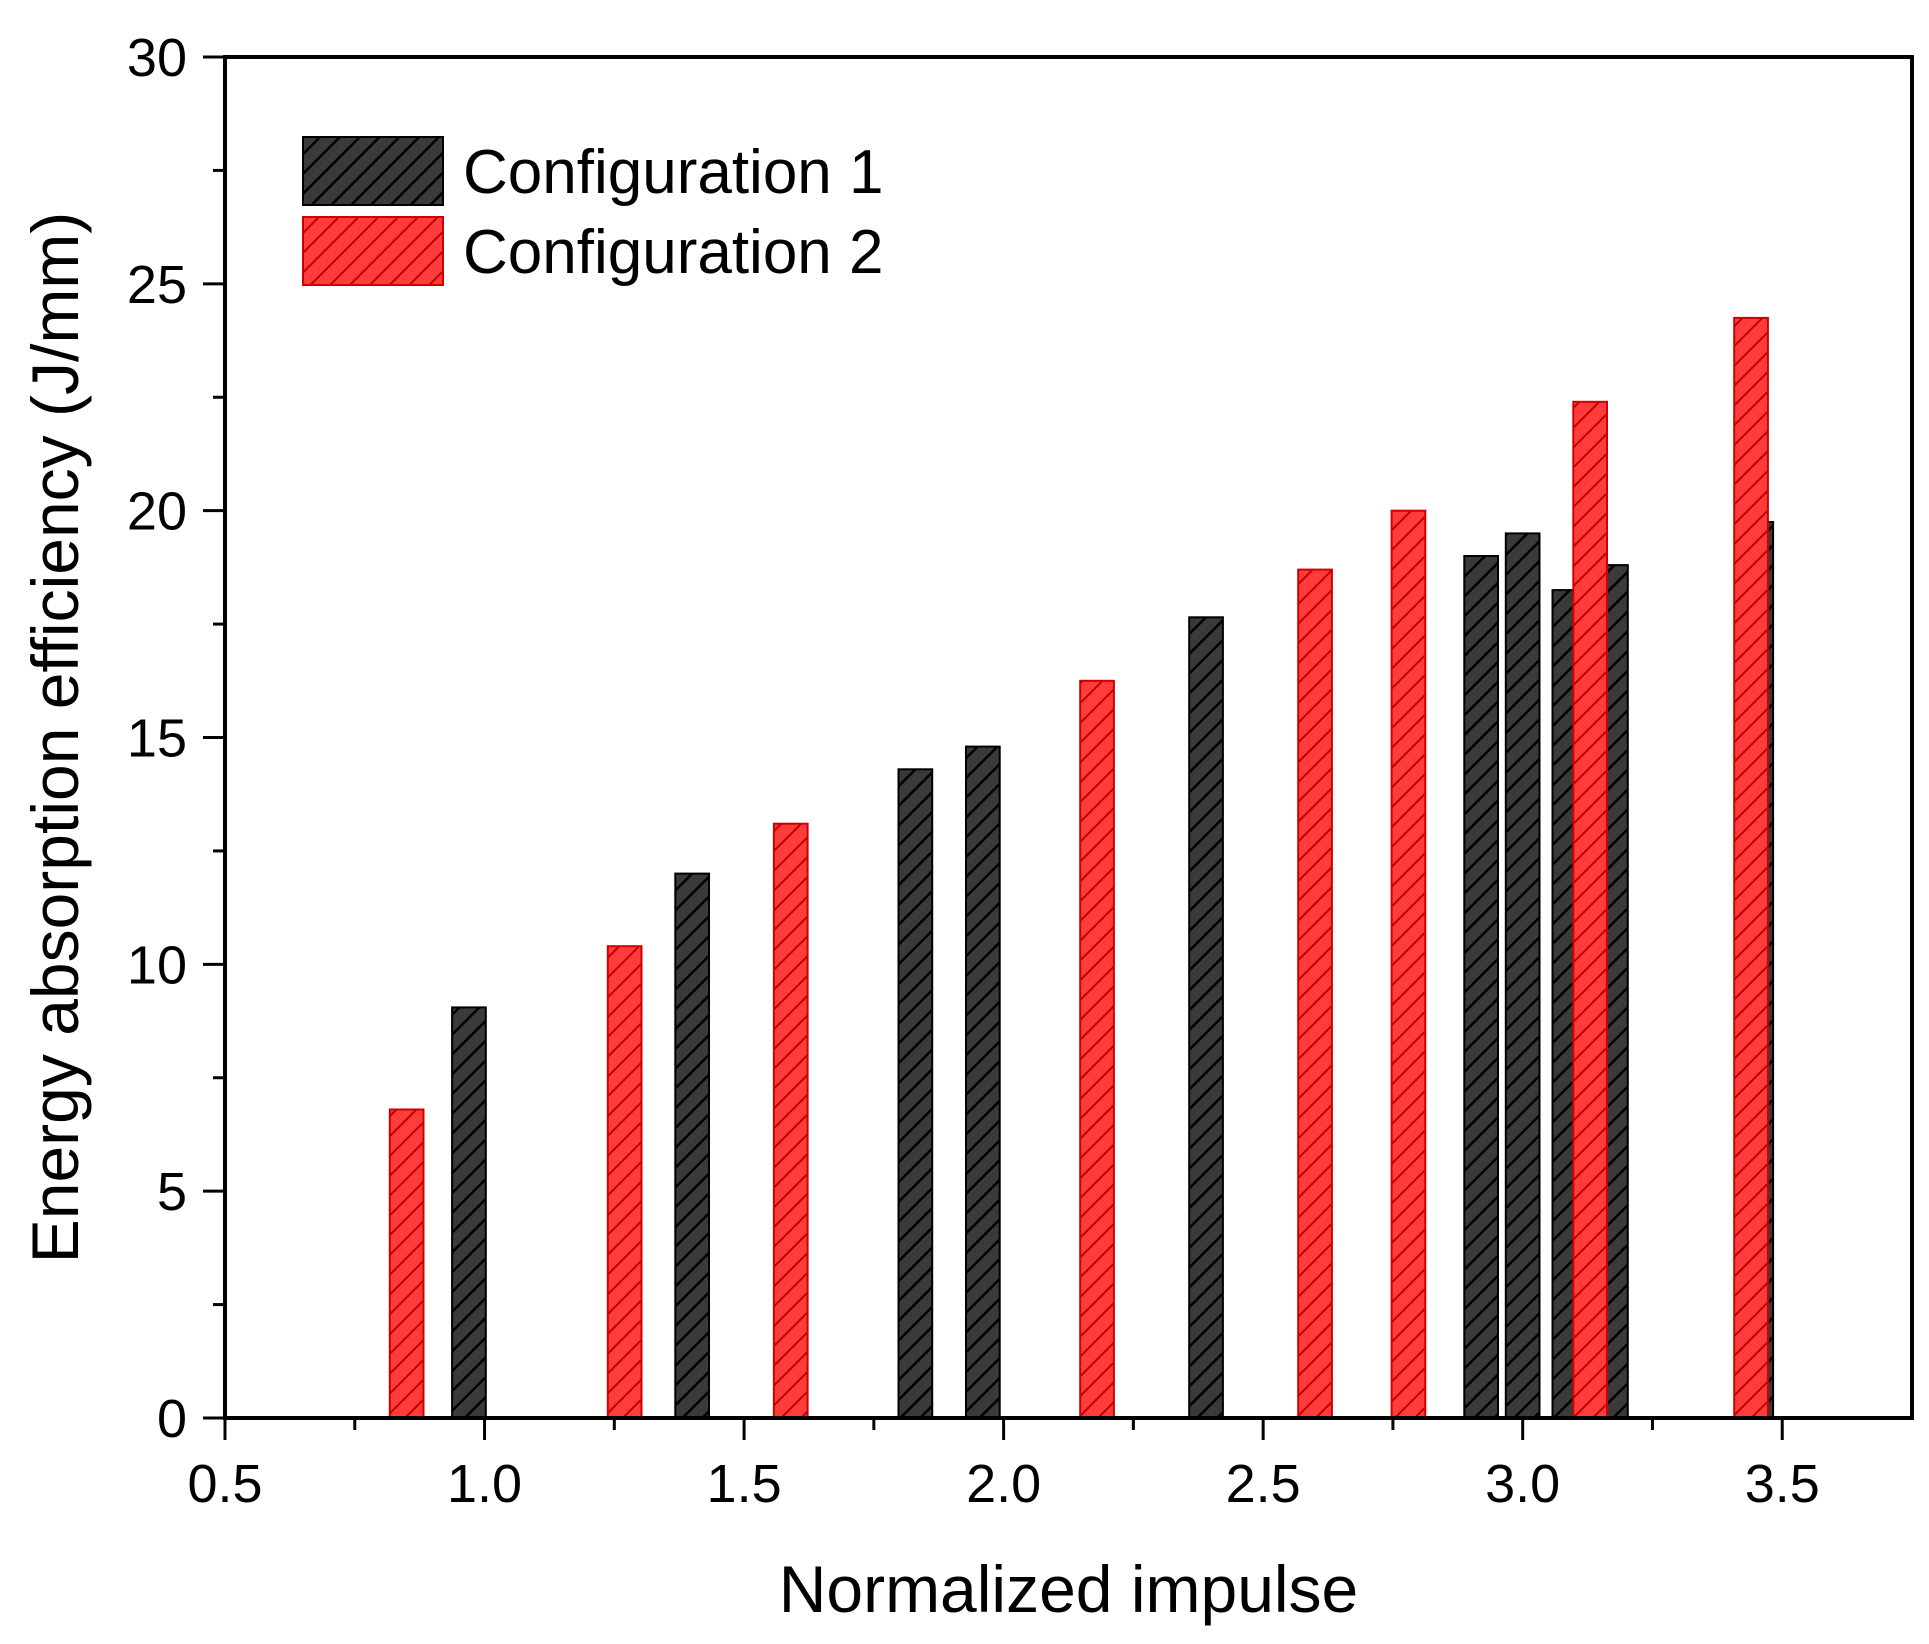  I want to click on x-axis-title: Normalized impulse, so click(1069, 1589).